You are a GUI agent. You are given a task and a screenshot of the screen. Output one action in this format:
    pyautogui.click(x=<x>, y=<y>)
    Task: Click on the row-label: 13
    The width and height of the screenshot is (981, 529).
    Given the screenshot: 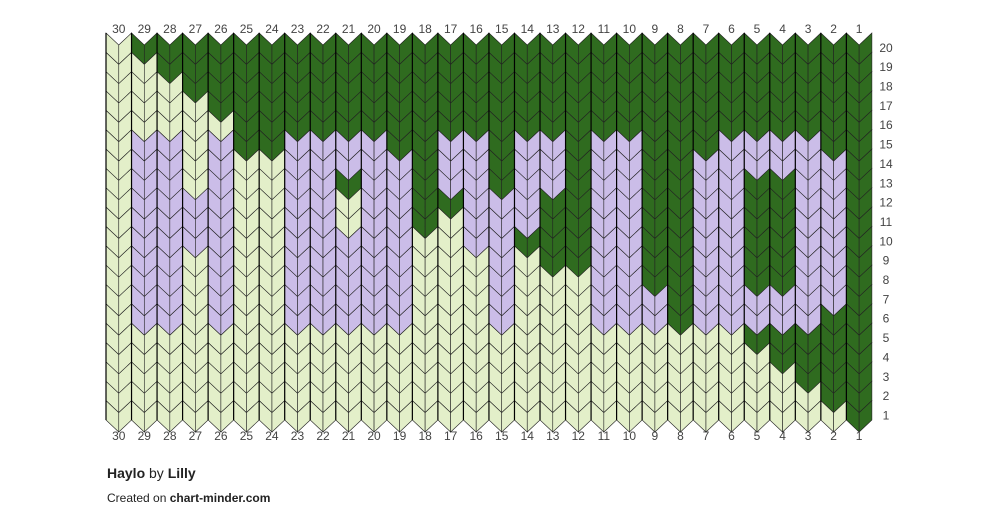 What is the action you would take?
    pyautogui.click(x=886, y=183)
    